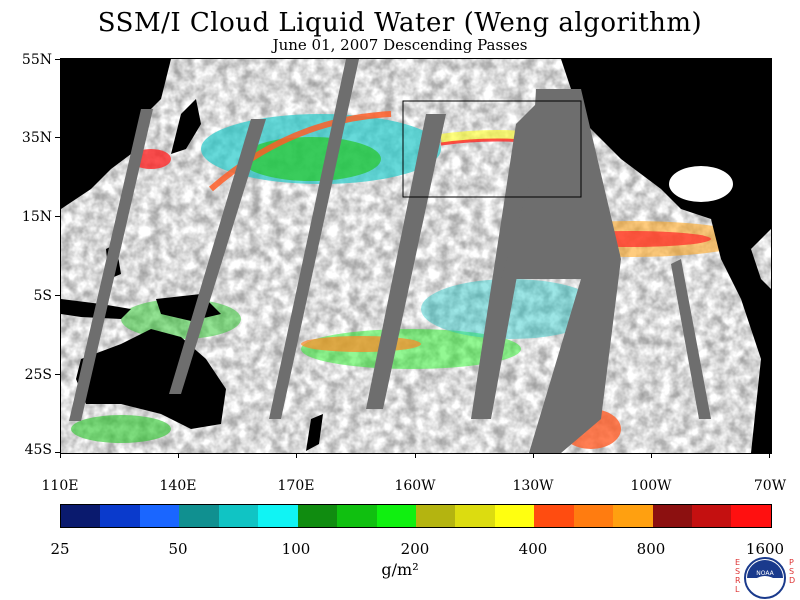 The width and height of the screenshot is (800, 600). I want to click on colorbar-label-50: 50, so click(178, 549).